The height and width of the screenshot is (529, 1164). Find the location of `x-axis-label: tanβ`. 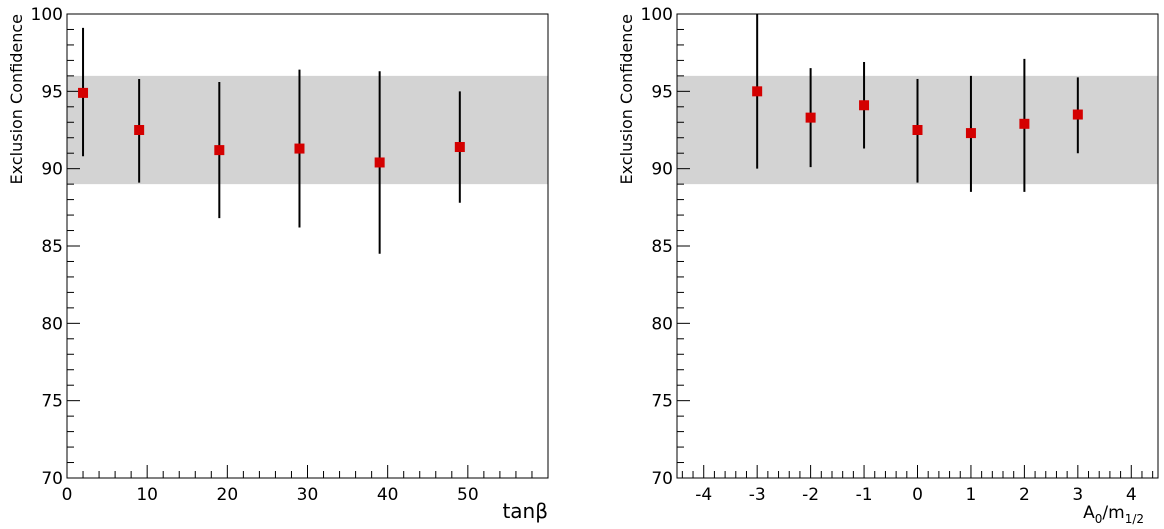

x-axis-label: tanβ is located at coordinates (525, 511).